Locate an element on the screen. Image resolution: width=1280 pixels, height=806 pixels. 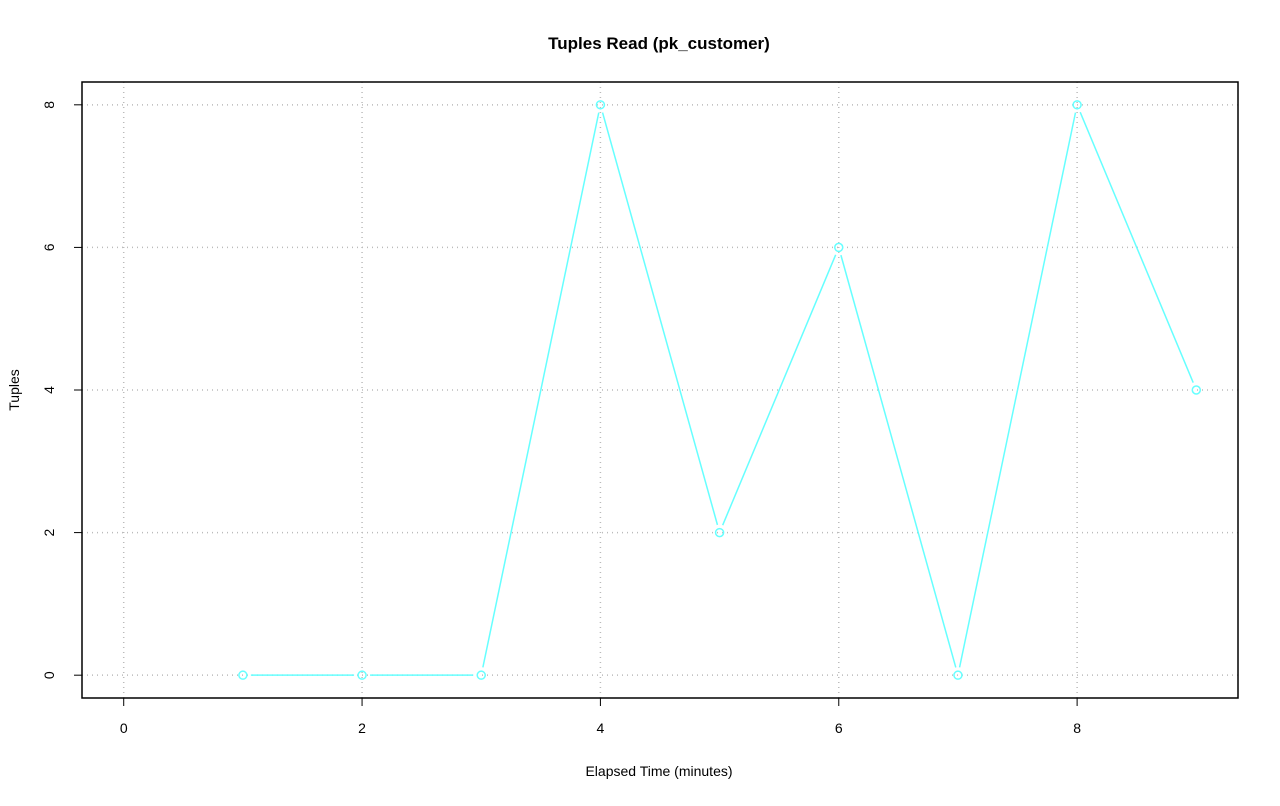
y-axis-label: Tuples is located at coordinates (14, 390).